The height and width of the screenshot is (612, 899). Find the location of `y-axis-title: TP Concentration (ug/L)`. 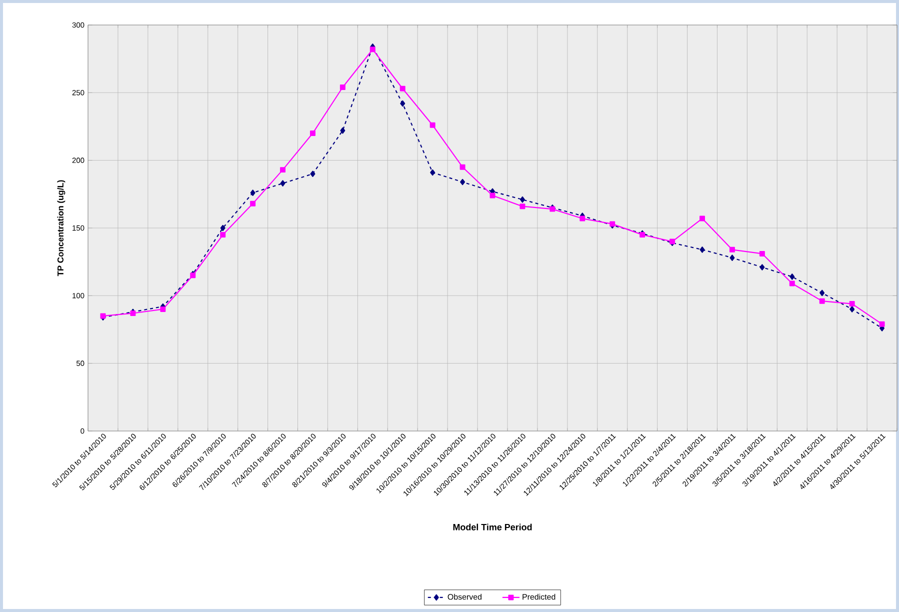

y-axis-title: TP Concentration (ug/L) is located at coordinates (61, 228).